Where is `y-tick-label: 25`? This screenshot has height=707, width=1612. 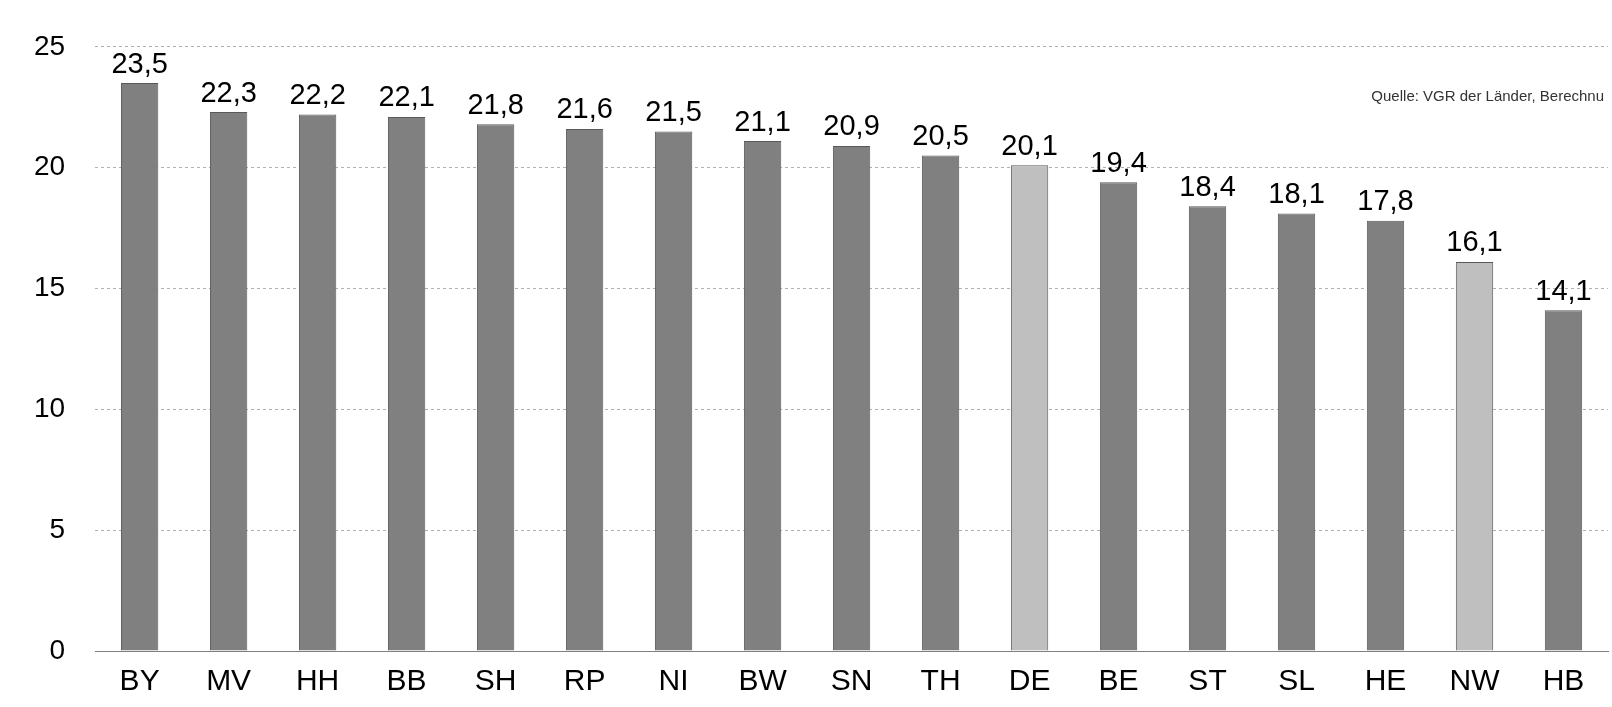 y-tick-label: 25 is located at coordinates (49, 45).